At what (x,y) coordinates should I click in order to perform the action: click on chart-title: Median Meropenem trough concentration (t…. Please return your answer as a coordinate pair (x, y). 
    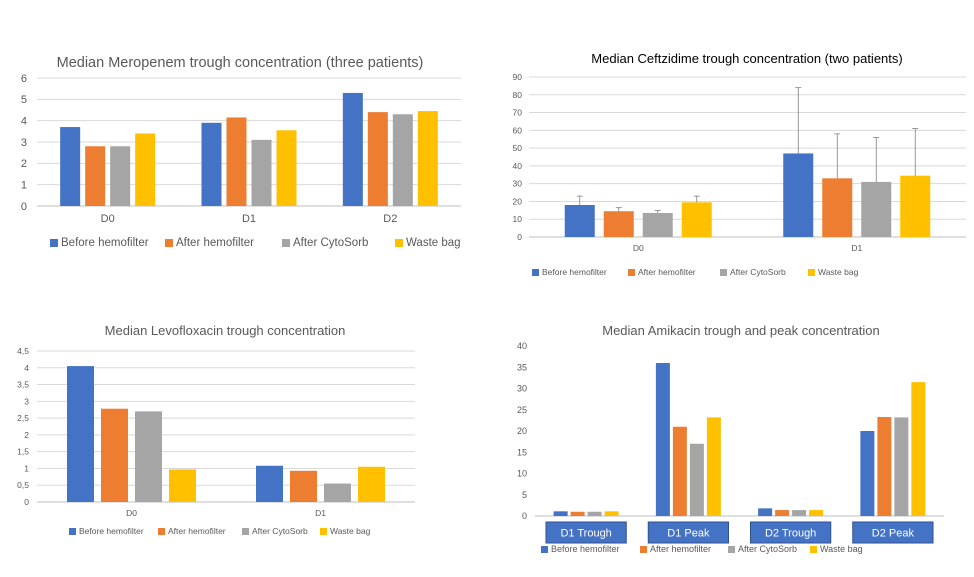
    Looking at the image, I should click on (240, 63).